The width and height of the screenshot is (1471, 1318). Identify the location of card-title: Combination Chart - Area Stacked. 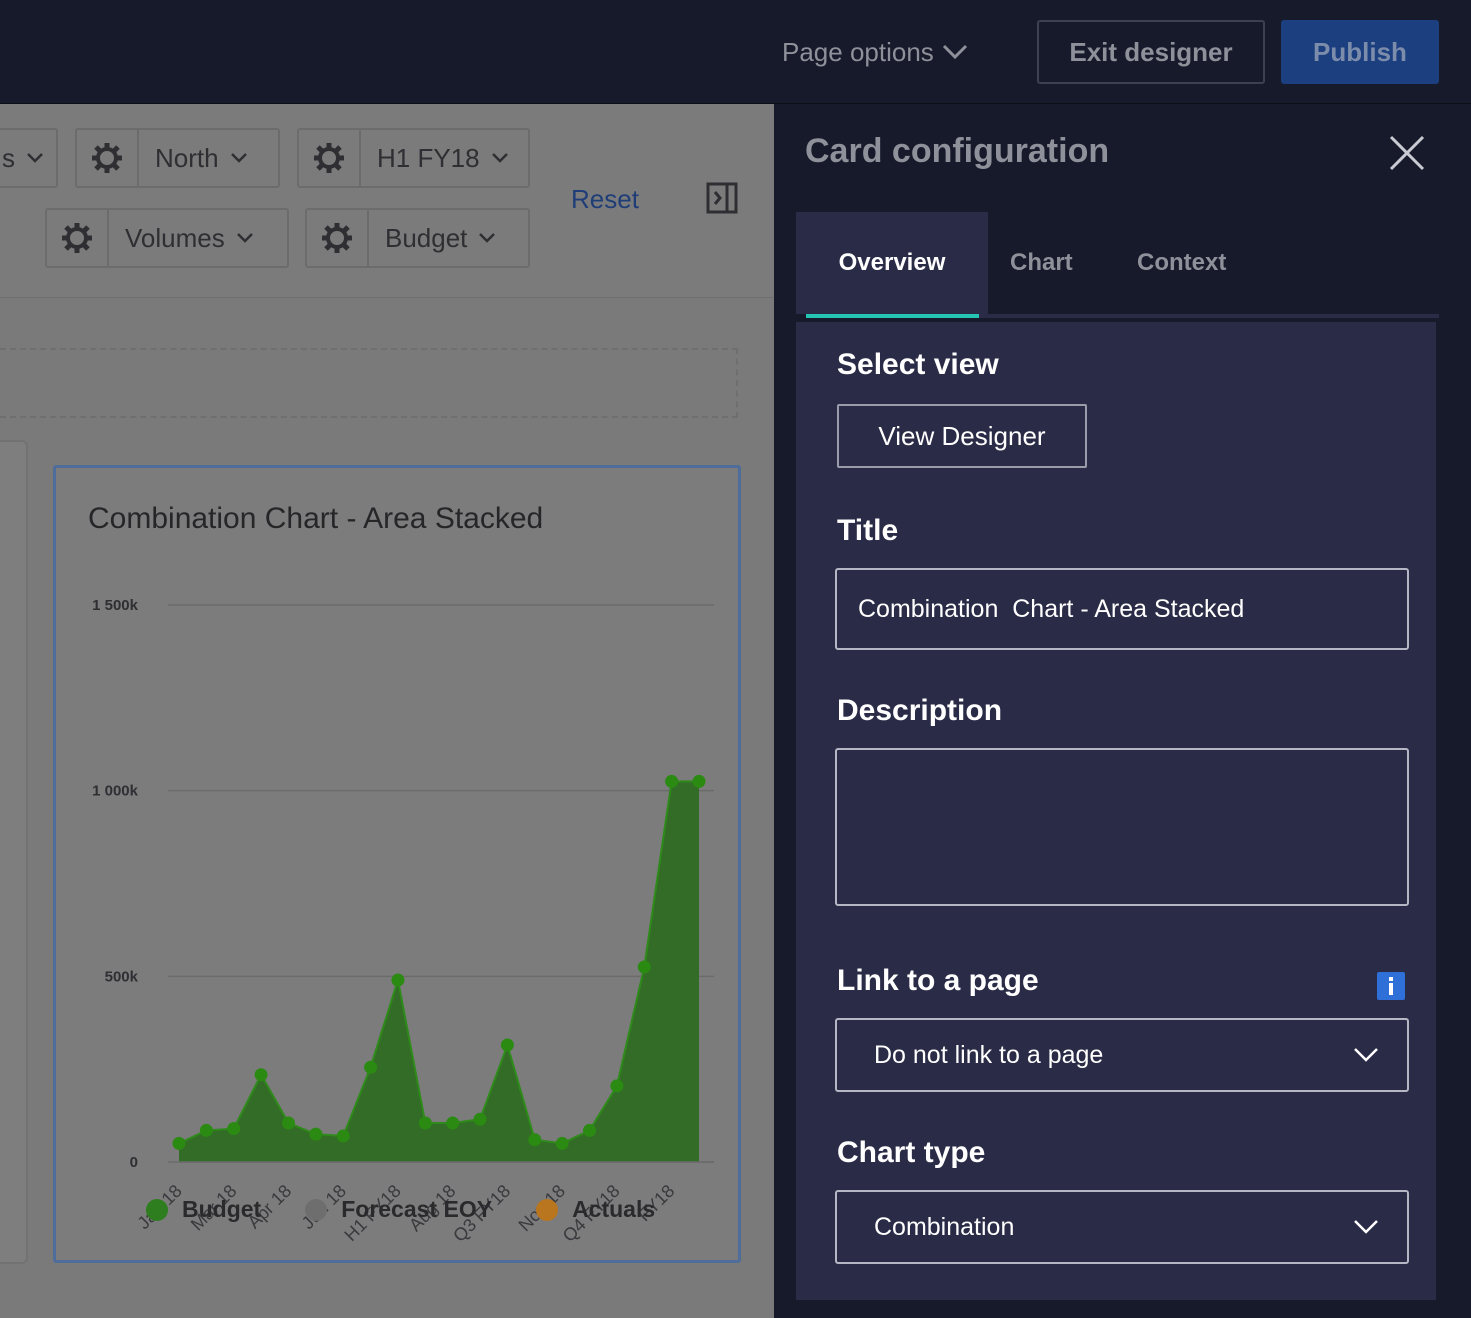
(316, 518).